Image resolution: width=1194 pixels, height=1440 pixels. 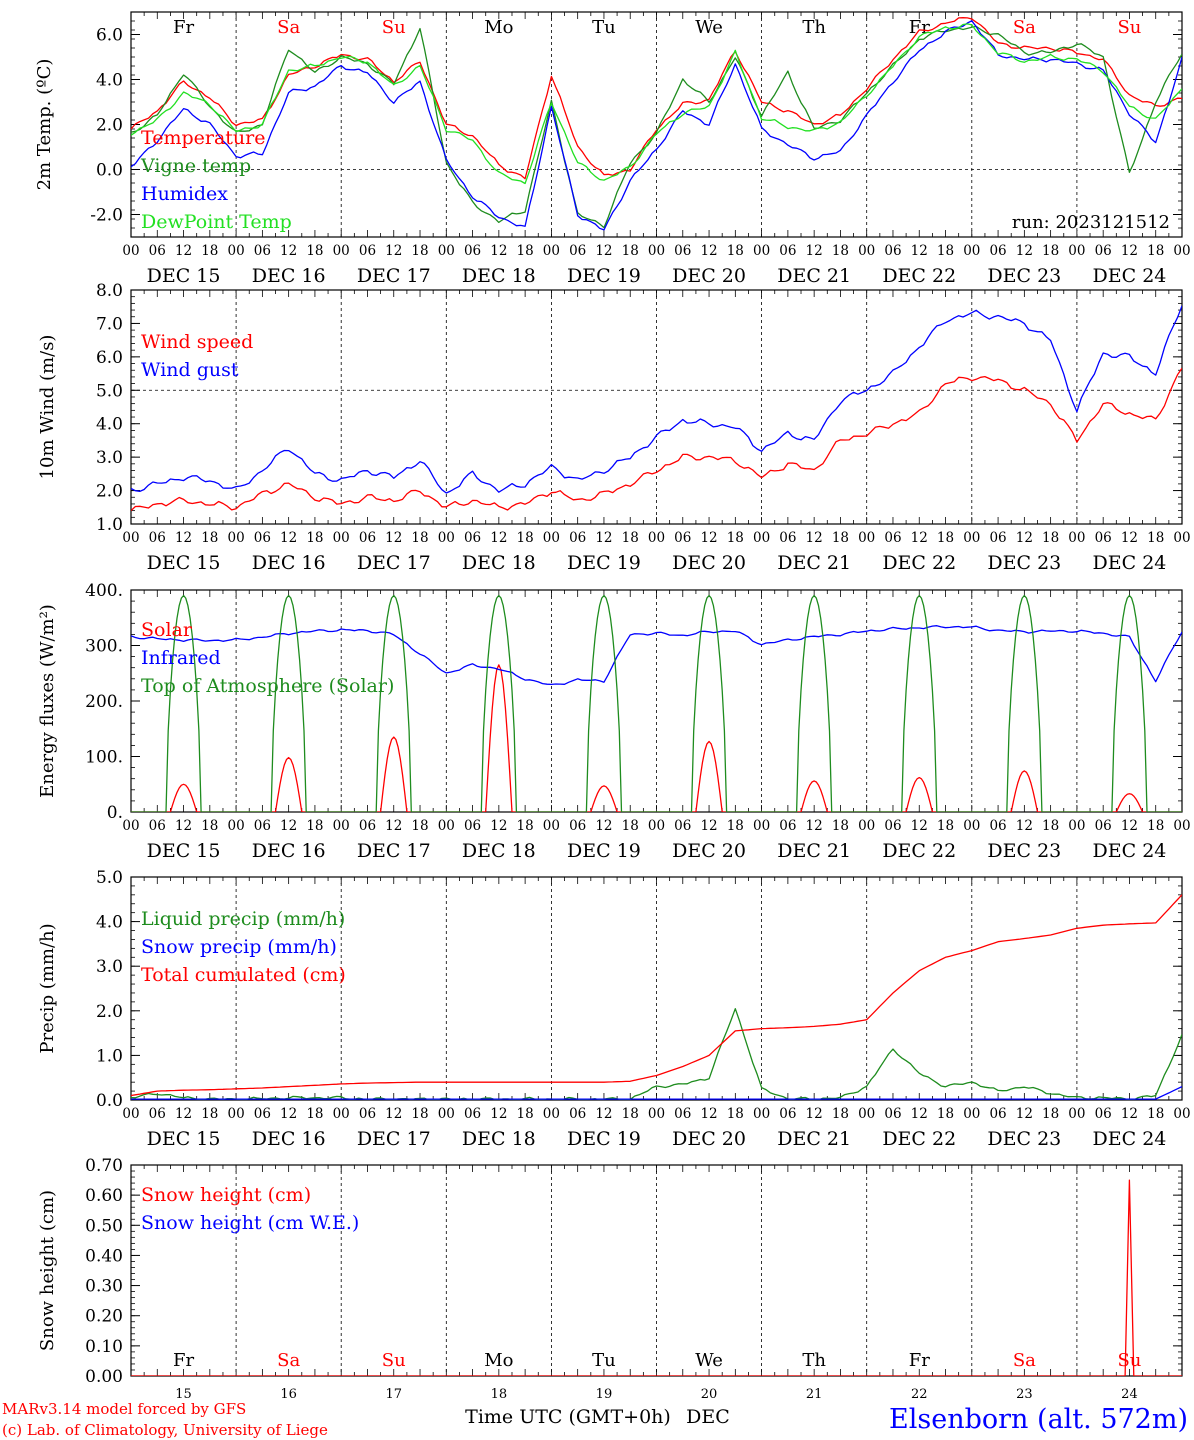 I want to click on x-day-number: 22, so click(x=919, y=1394).